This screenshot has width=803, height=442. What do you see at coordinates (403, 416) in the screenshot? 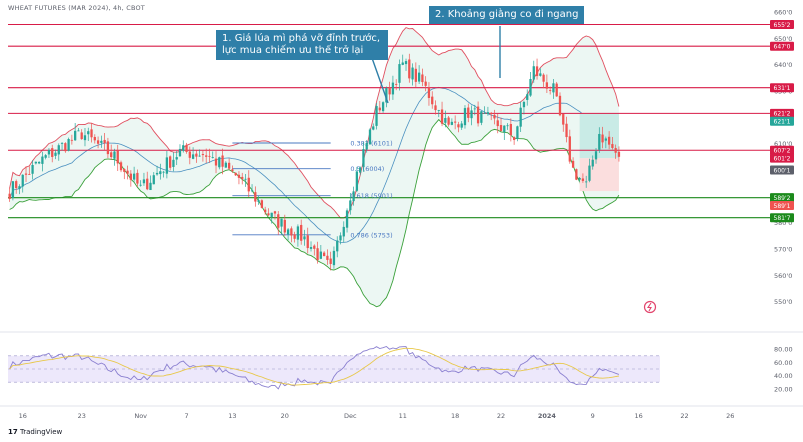
I see `time-tick-label: 11` at bounding box center [403, 416].